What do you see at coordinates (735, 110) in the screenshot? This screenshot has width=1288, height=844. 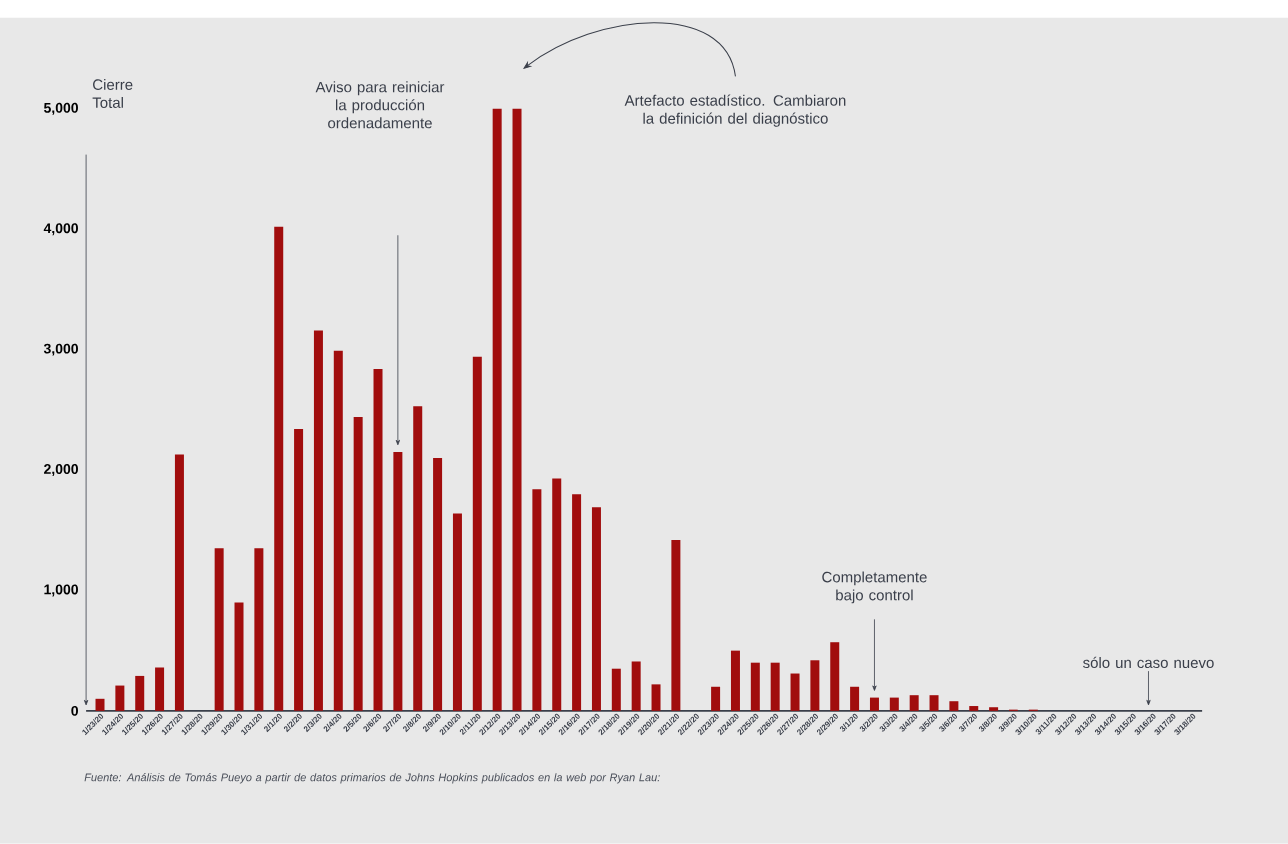 I see `annotation: Artefacto estadístico. Cambiaron la definición del diagnóstico` at bounding box center [735, 110].